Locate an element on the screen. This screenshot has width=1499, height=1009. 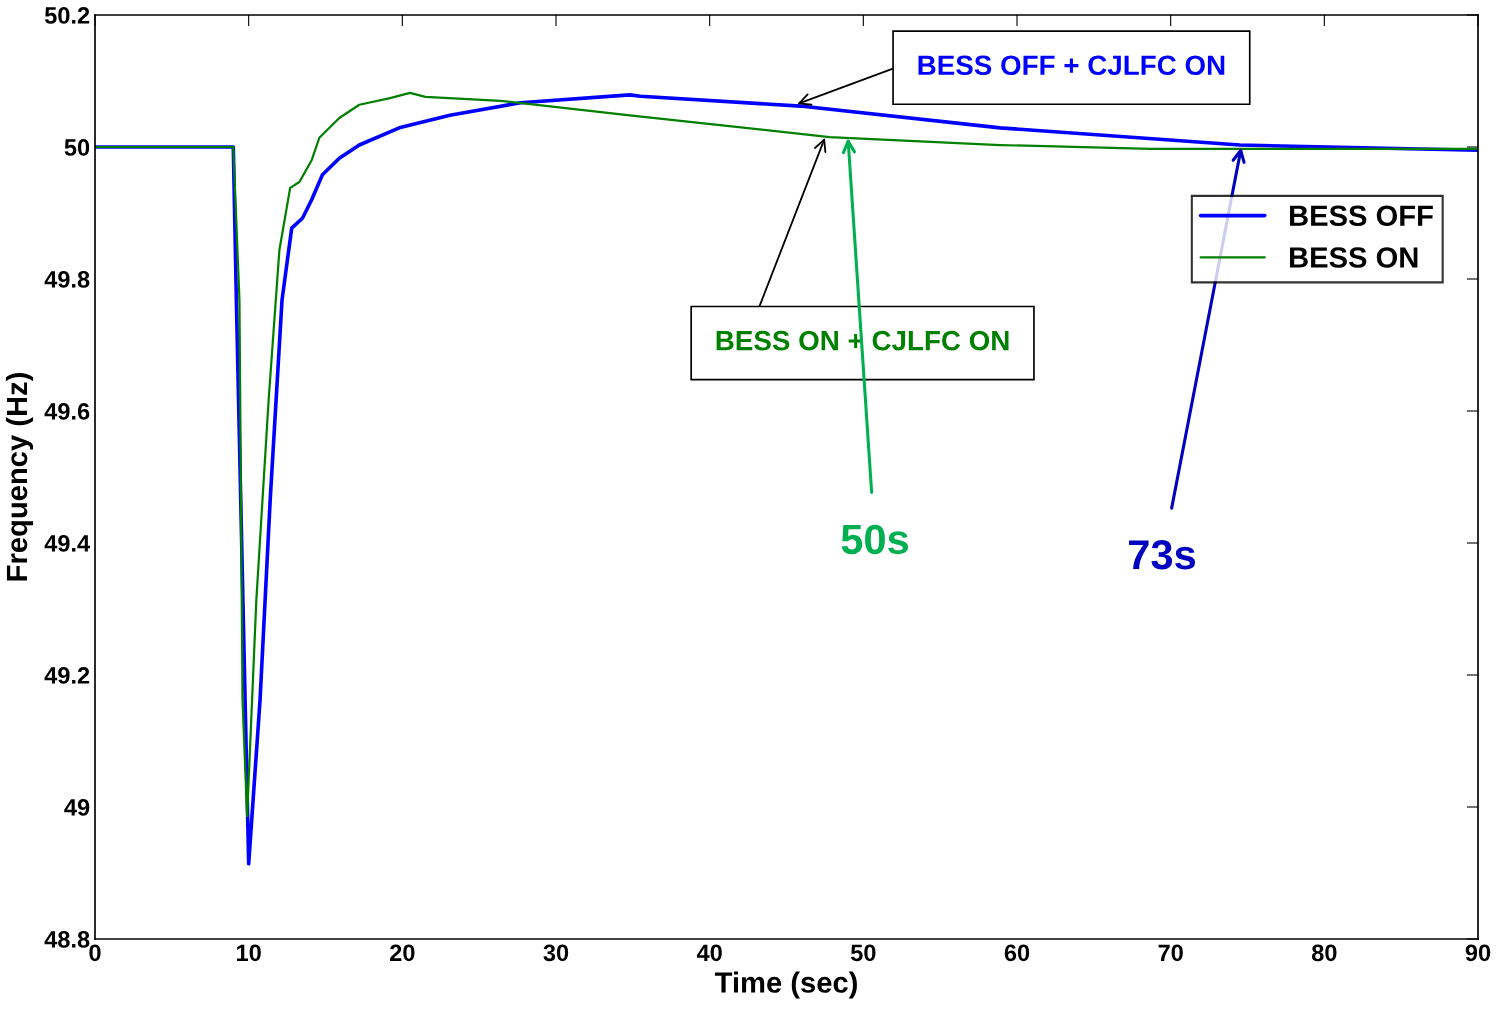
y-tick-label: 49.4 is located at coordinates (67, 543).